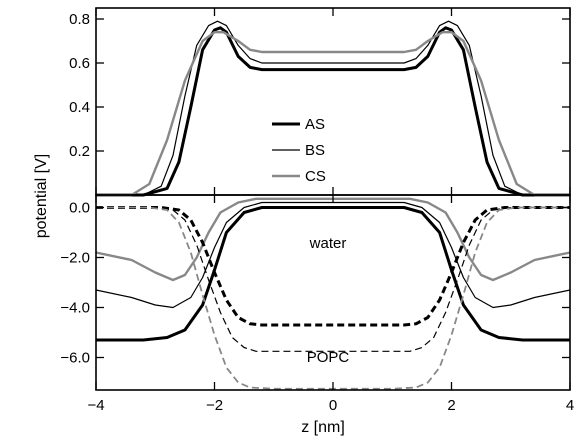 The width and height of the screenshot is (578, 438). I want to click on annotation-water: water, so click(328, 243).